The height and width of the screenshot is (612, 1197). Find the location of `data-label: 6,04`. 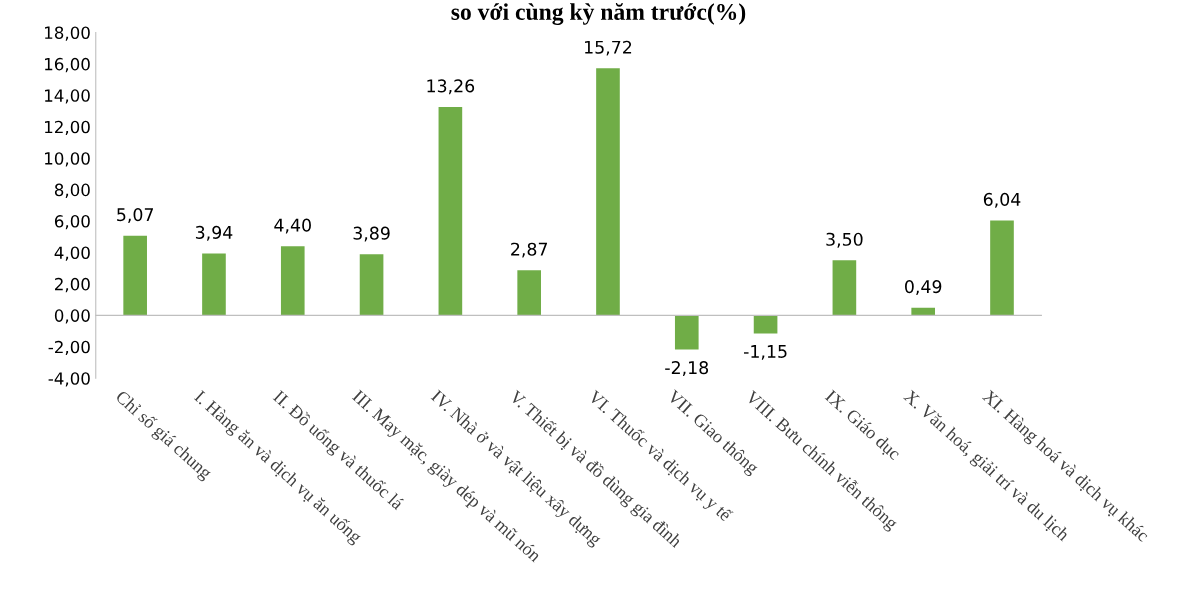

data-label: 6,04 is located at coordinates (1002, 200).